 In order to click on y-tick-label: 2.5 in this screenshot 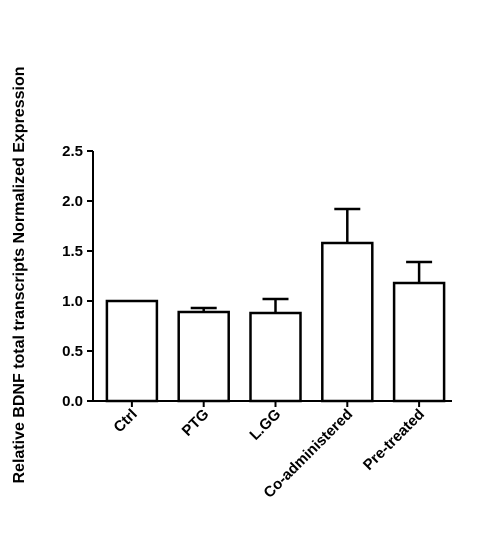, I will do `click(72, 151)`.